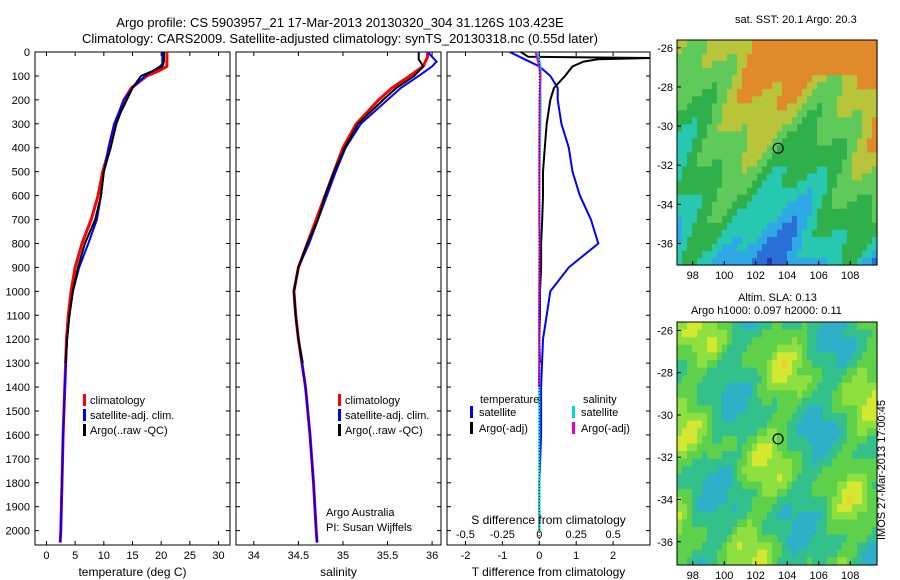  I want to click on y-tick-label: 1600, so click(18, 436).